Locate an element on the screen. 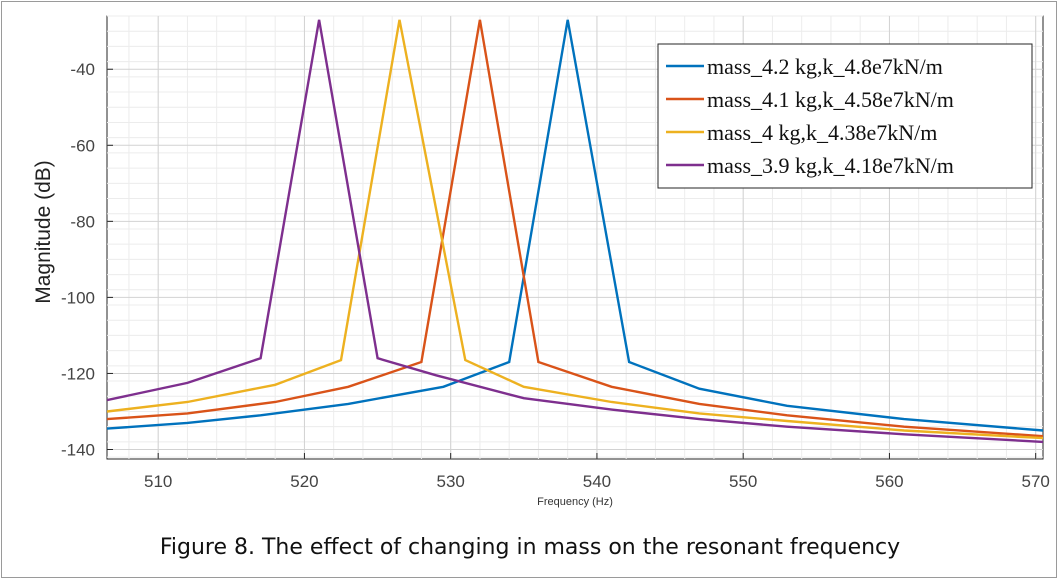  y-axis: -40 -60 -80 -100 -120 -140 is located at coordinates (87, 259).